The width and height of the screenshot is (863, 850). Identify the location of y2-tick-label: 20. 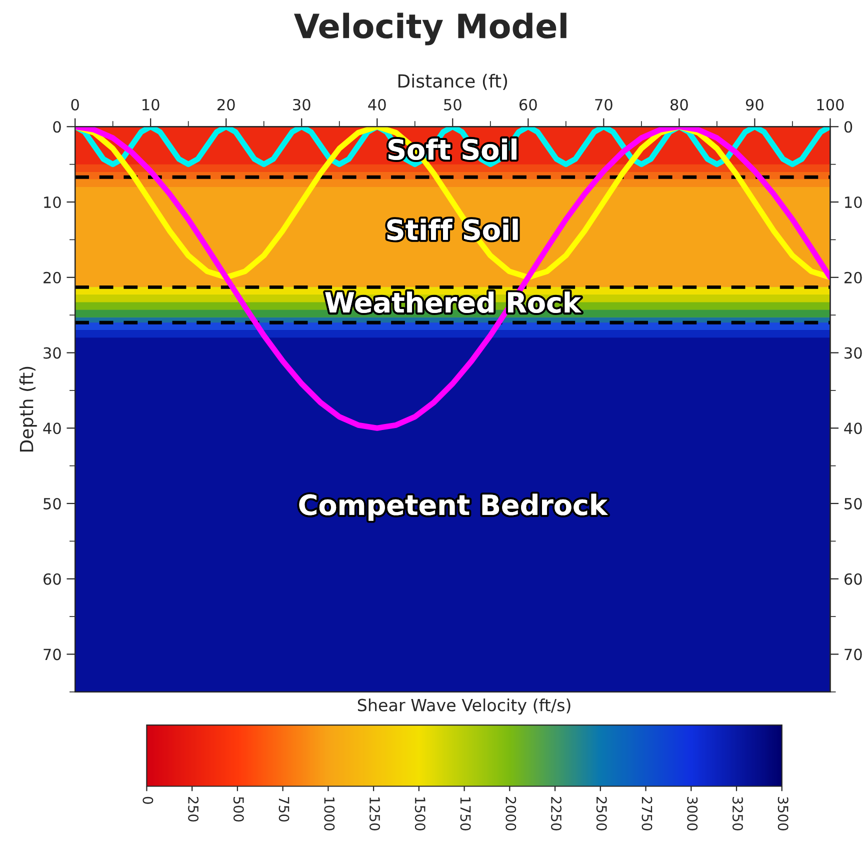
(853, 278).